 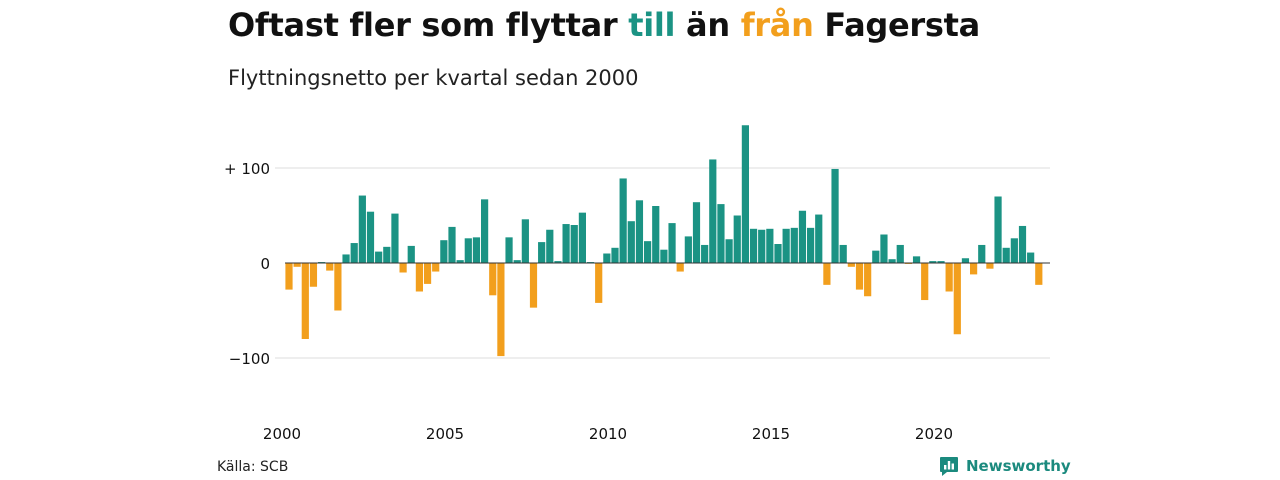 I want to click on title-part-1: Oftast fler som flyttar, so click(x=428, y=25).